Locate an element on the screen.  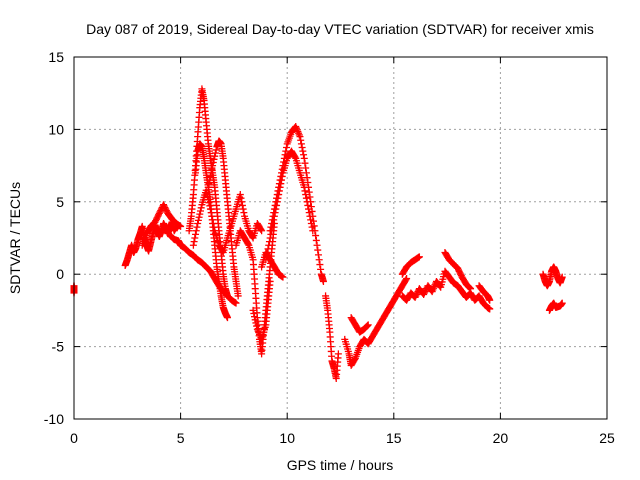
series-s1b is located at coordinates (161, 225).